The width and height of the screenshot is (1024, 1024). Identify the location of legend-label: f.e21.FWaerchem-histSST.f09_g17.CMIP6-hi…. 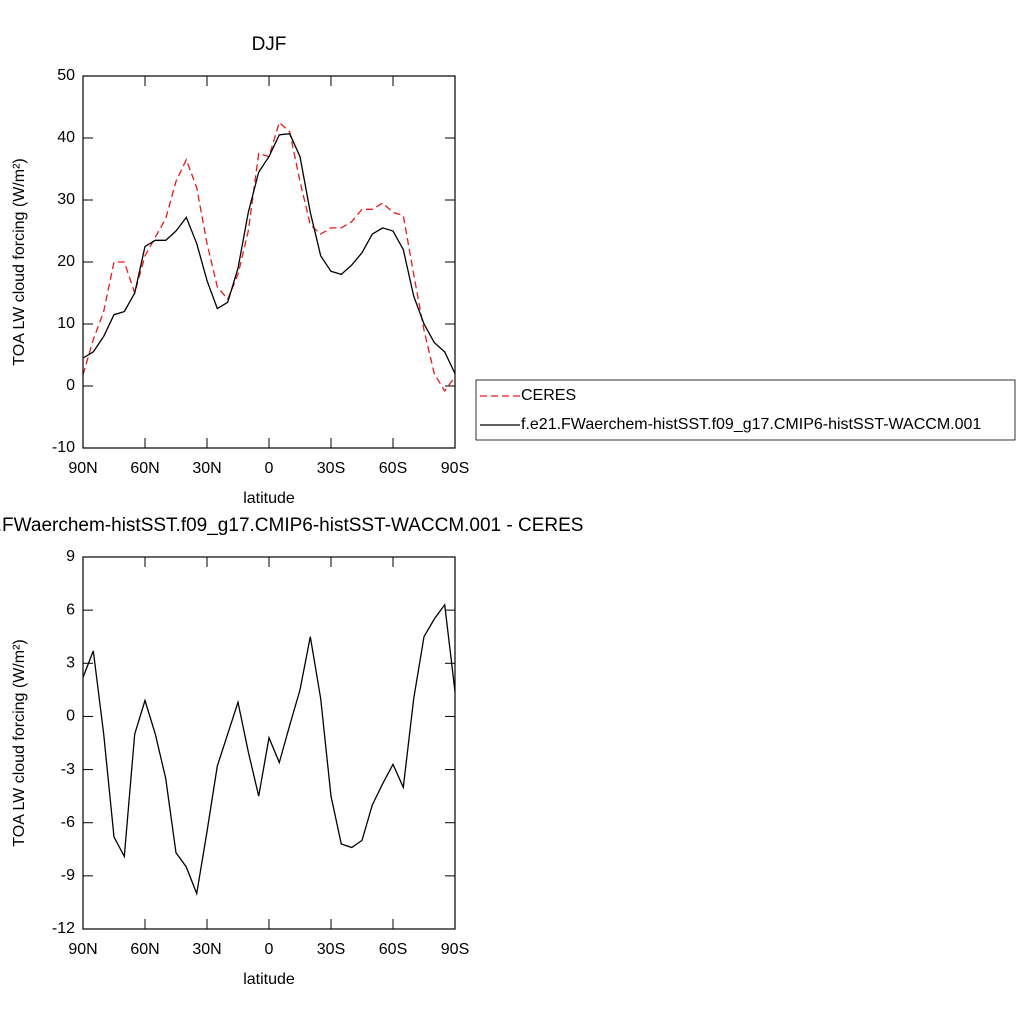
(751, 424).